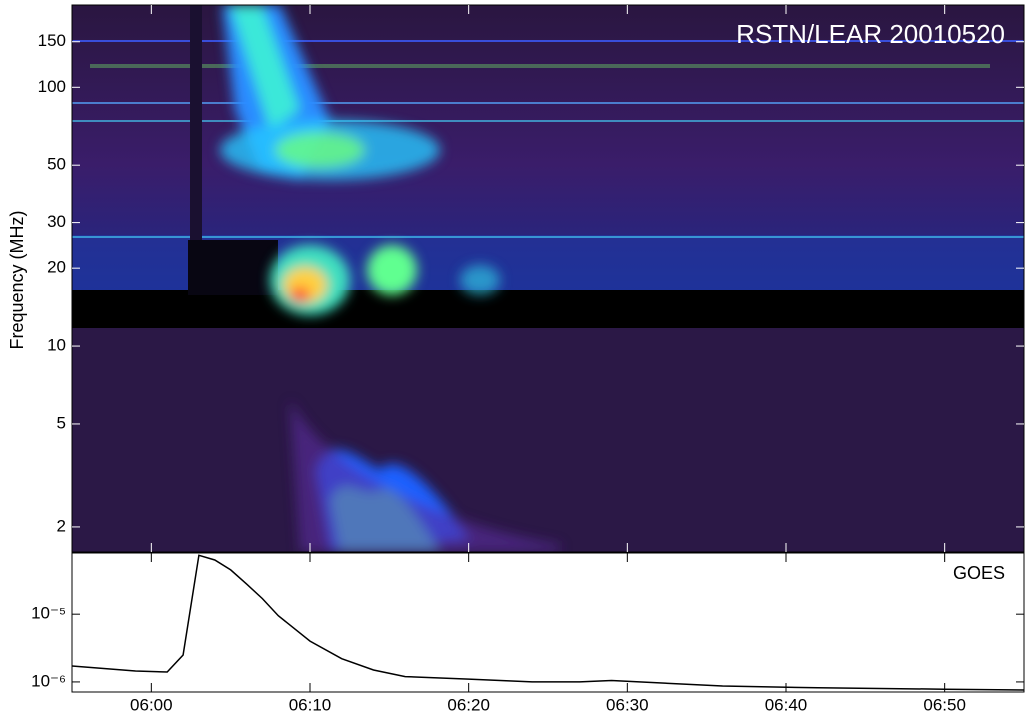 This screenshot has width=1029, height=720. What do you see at coordinates (17, 279) in the screenshot?
I see `y-axis-label: Frequency (MHz)` at bounding box center [17, 279].